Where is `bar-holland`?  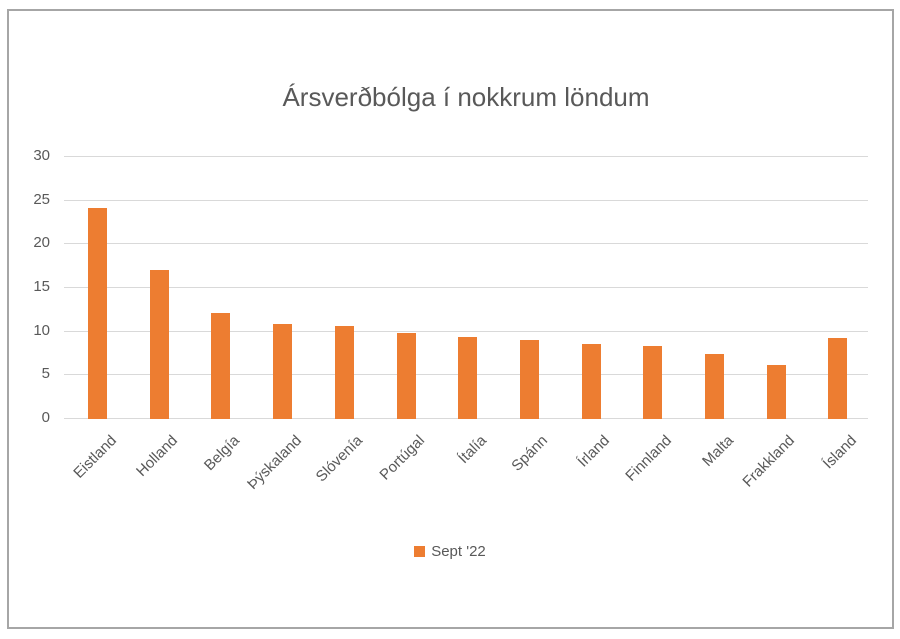
bar-holland is located at coordinates (159, 344).